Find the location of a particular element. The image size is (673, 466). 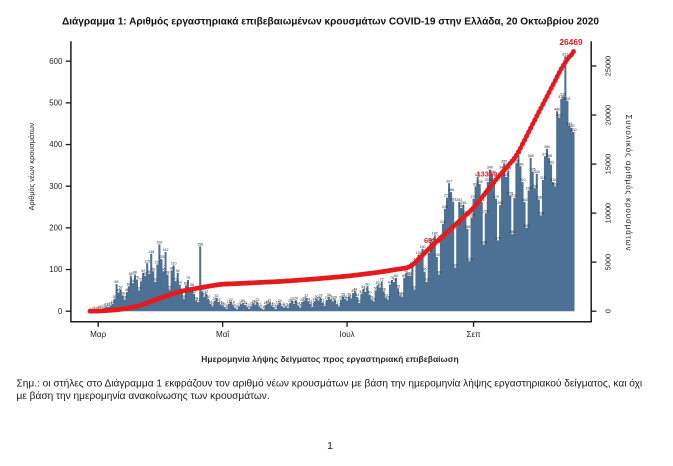

svg-text: 17 is located at coordinates (241, 302).